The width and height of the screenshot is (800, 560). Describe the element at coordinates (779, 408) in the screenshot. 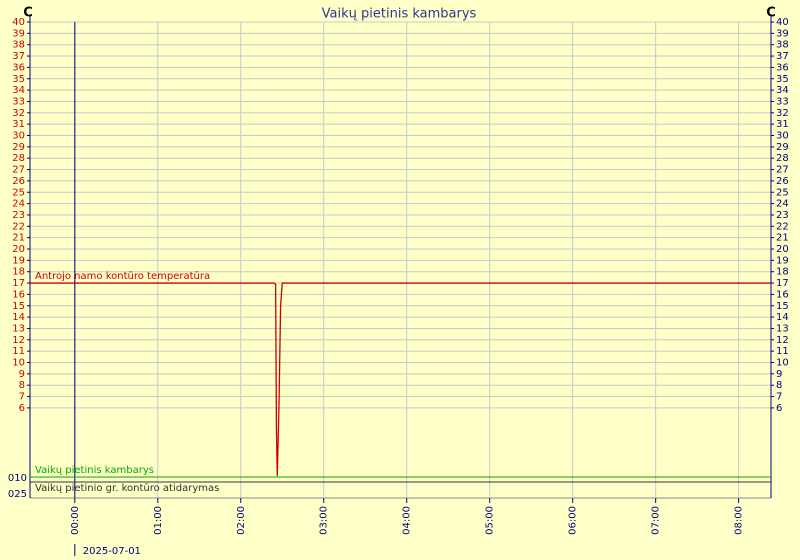

I see `y2-tick-label: 6` at that location.